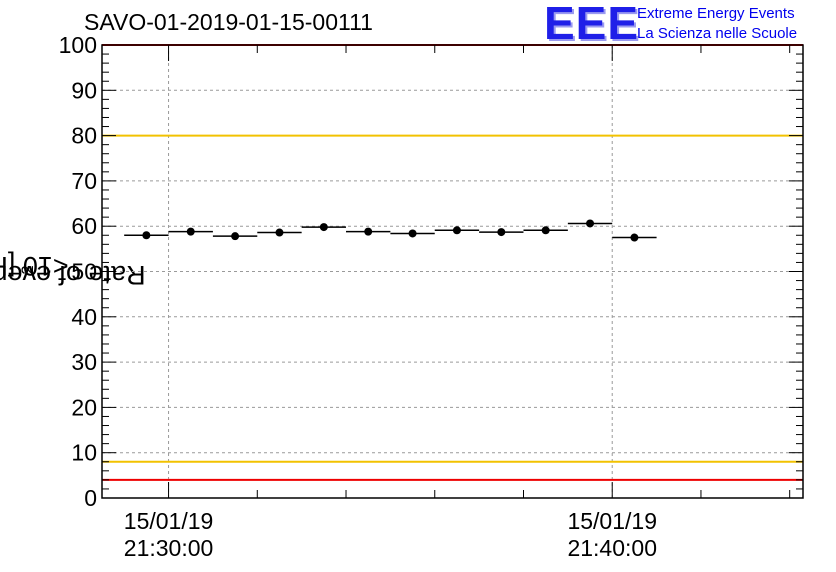 The width and height of the screenshot is (836, 572). What do you see at coordinates (84, 407) in the screenshot?
I see `y-tick-label: 20` at bounding box center [84, 407].